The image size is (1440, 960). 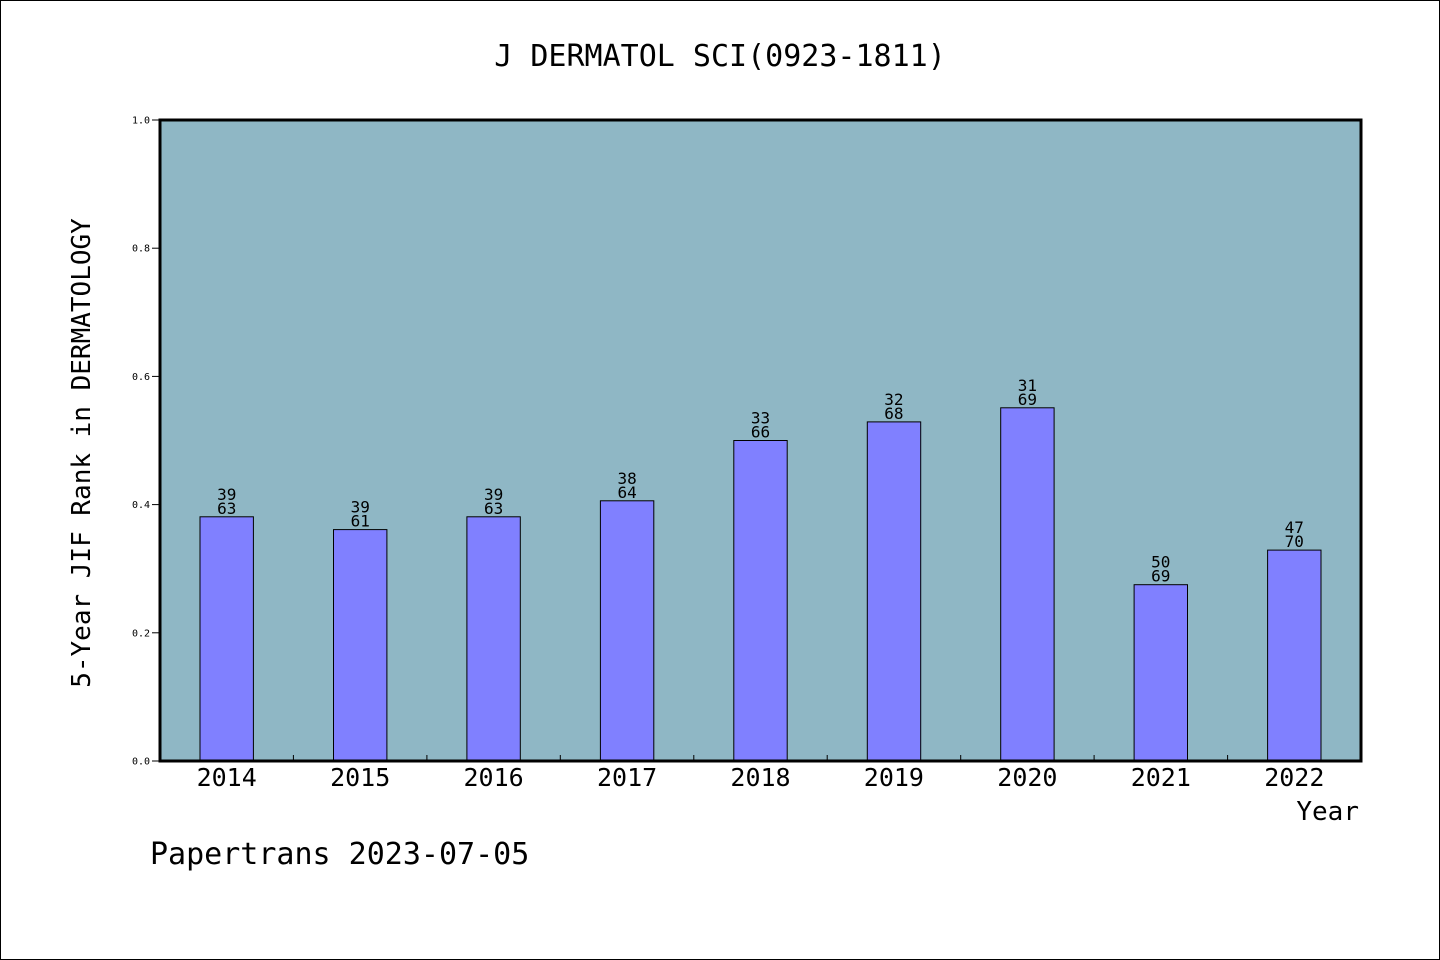 I want to click on x-tick-label-2020: 2020, so click(x=1027, y=777).